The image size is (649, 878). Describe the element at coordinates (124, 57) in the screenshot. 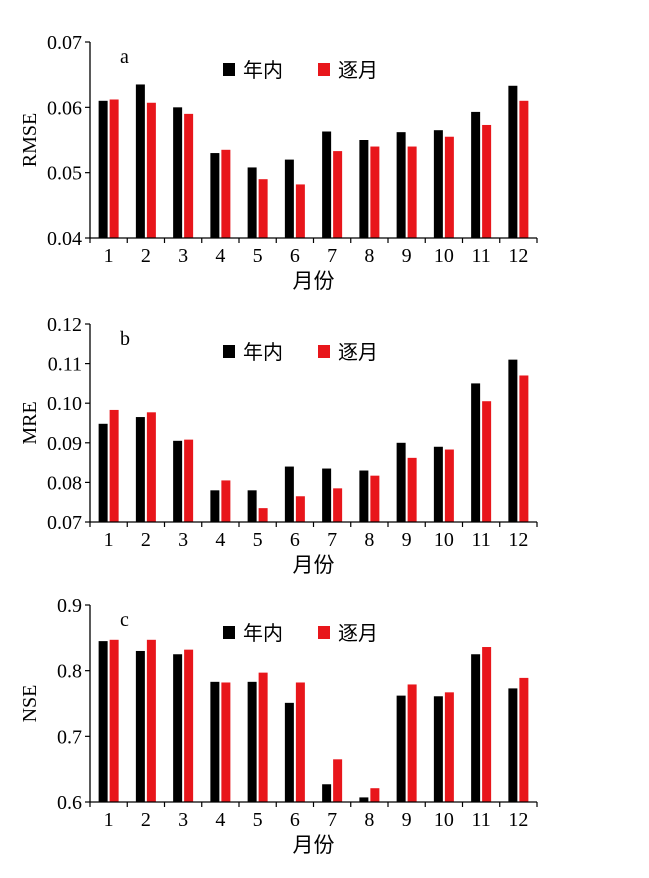

I see `panel-label: a` at that location.